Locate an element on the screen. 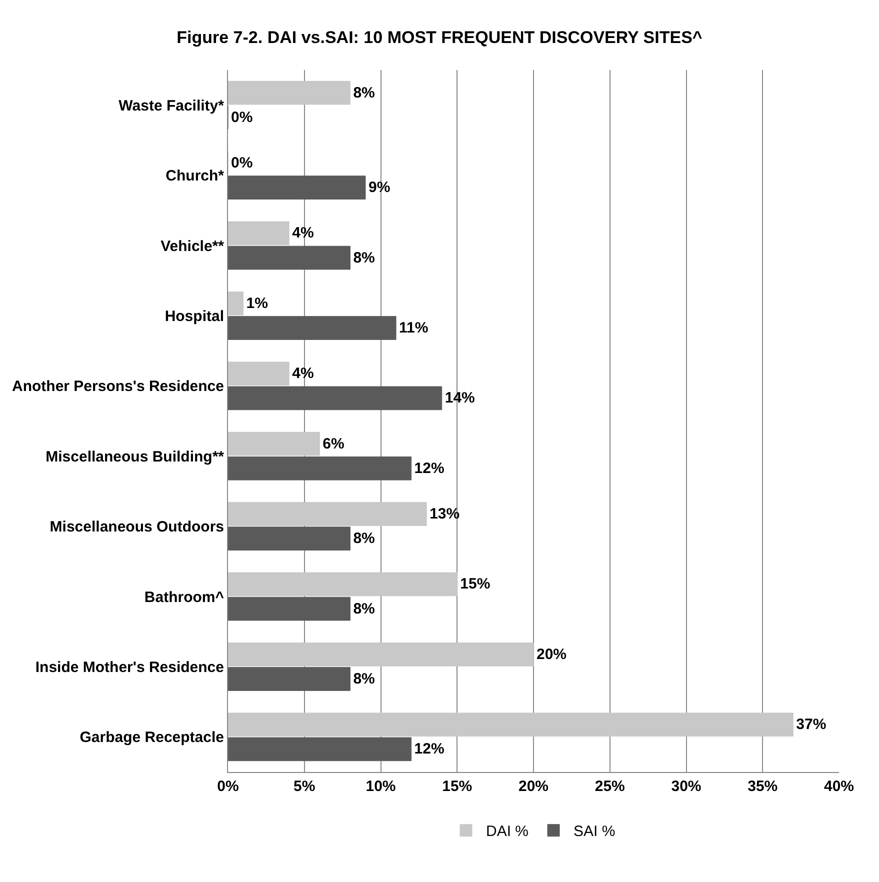 The height and width of the screenshot is (882, 879). data-label: 37% is located at coordinates (811, 725).